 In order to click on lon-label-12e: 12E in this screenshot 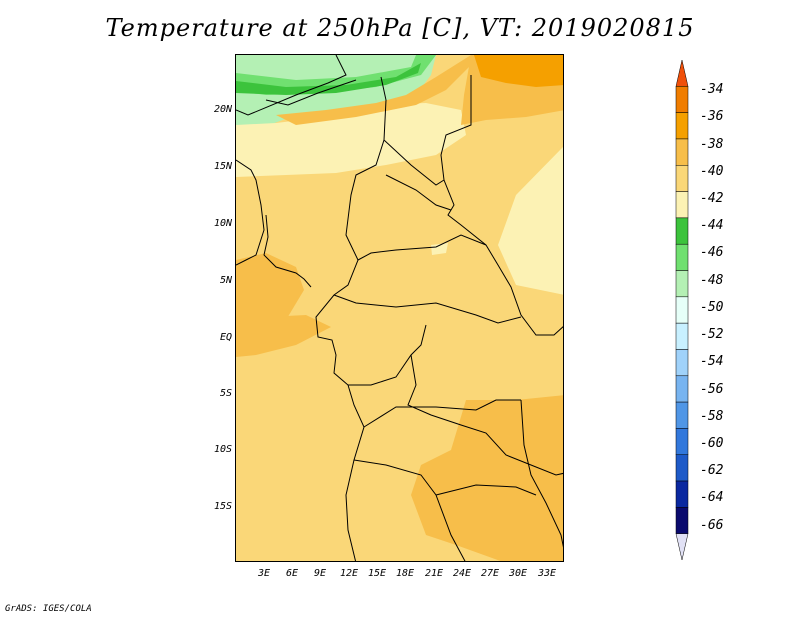, I will do `click(349, 573)`.